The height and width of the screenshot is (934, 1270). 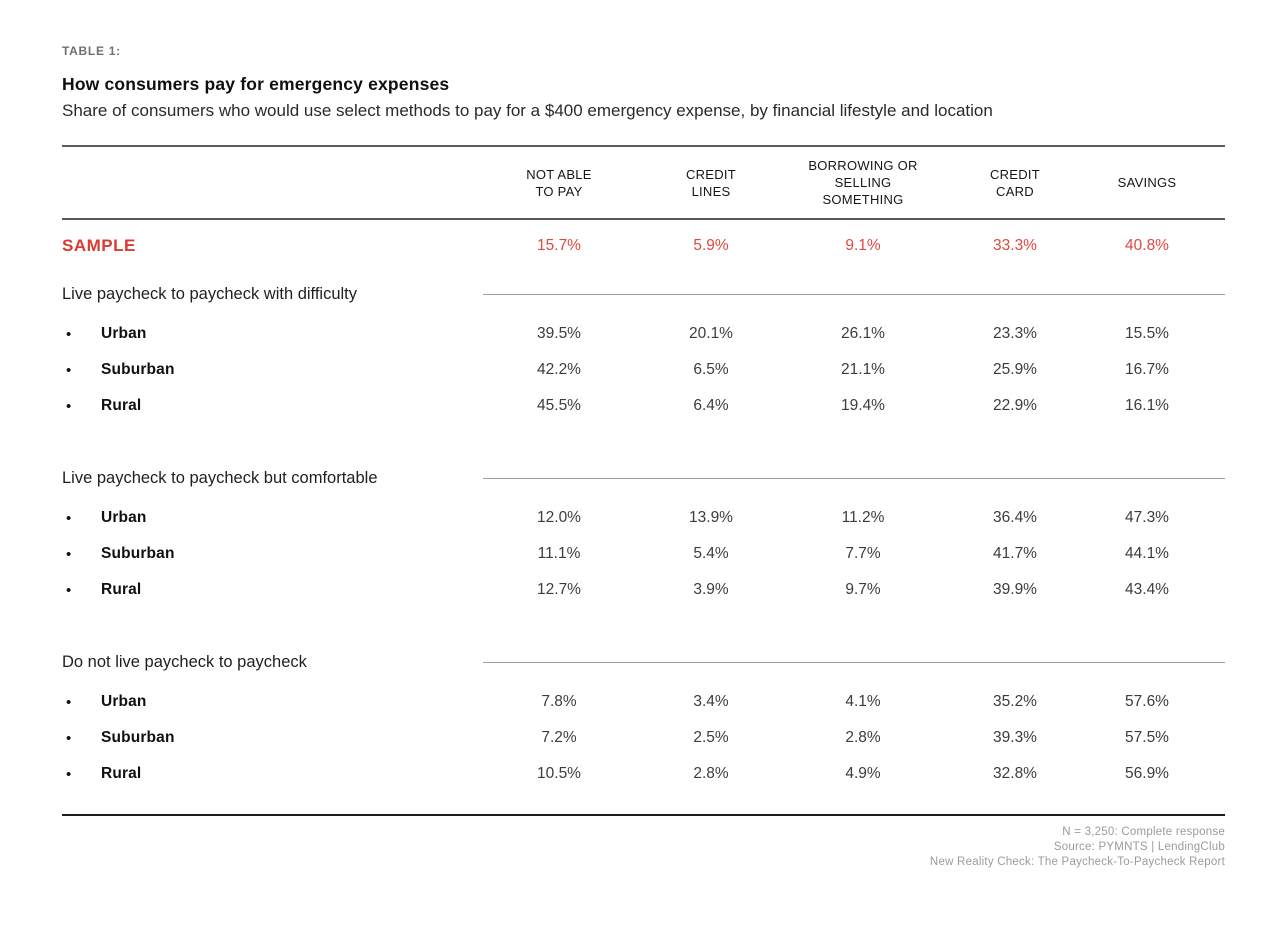 What do you see at coordinates (863, 553) in the screenshot?
I see `cell-borrowing-or-selling: 7.7%` at bounding box center [863, 553].